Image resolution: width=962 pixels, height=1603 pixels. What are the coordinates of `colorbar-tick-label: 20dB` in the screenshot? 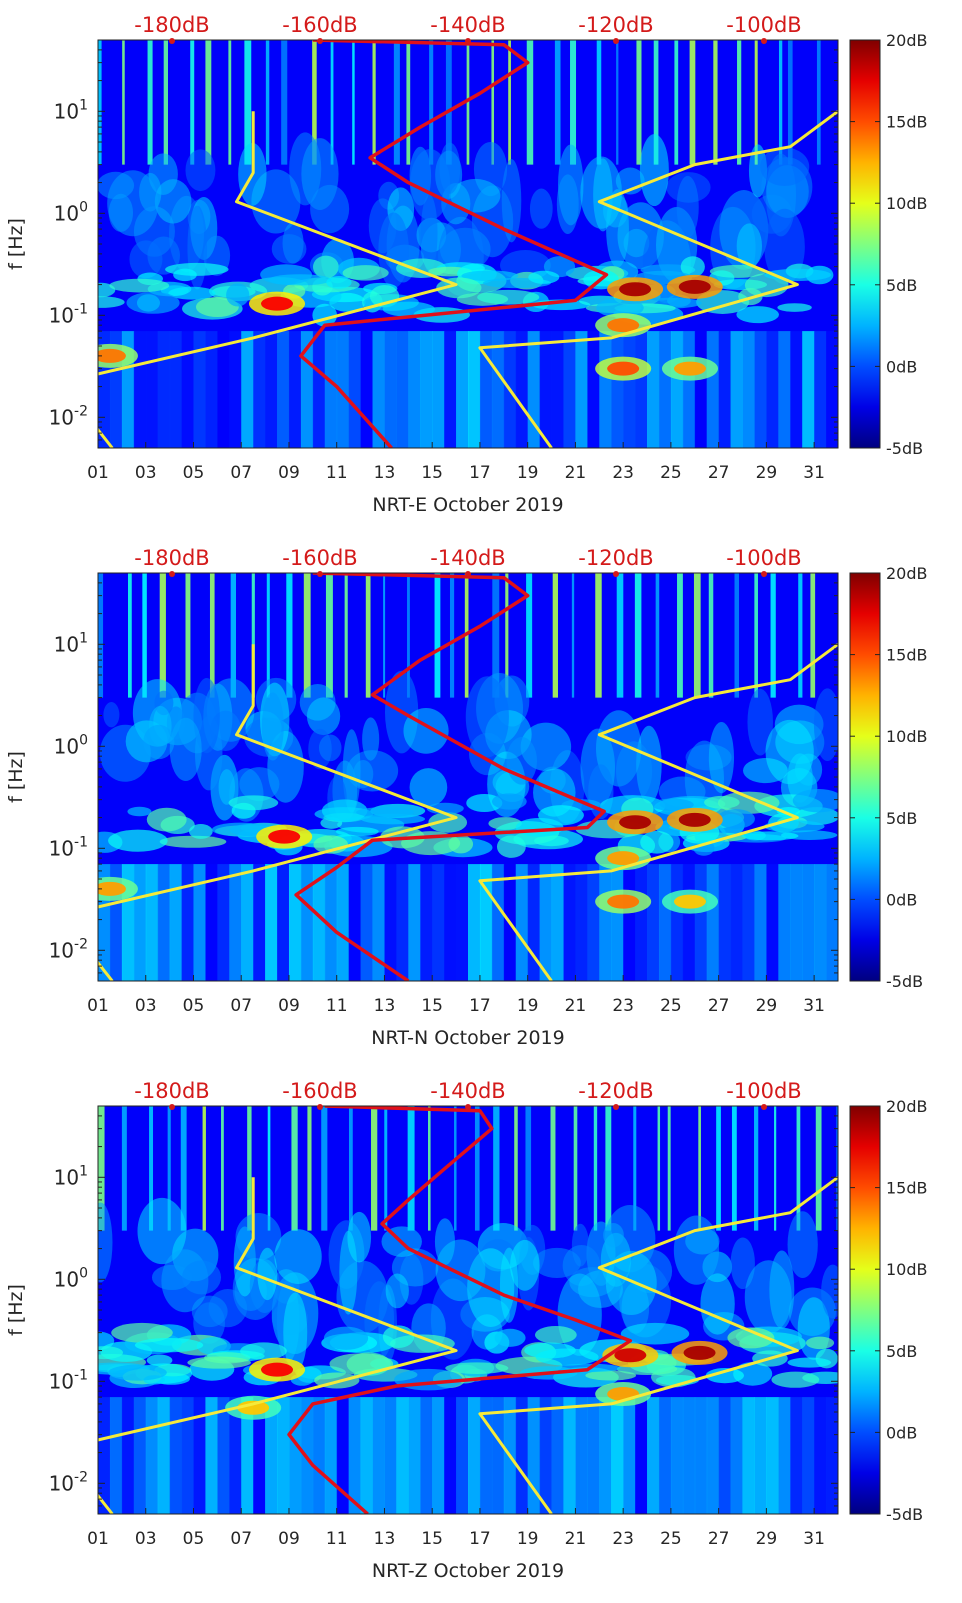 It's located at (907, 573).